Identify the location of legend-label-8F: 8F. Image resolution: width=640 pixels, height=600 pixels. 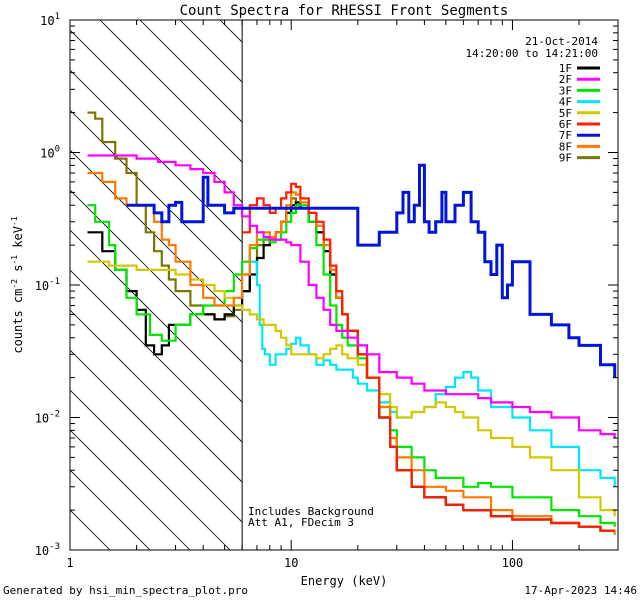
(565, 146).